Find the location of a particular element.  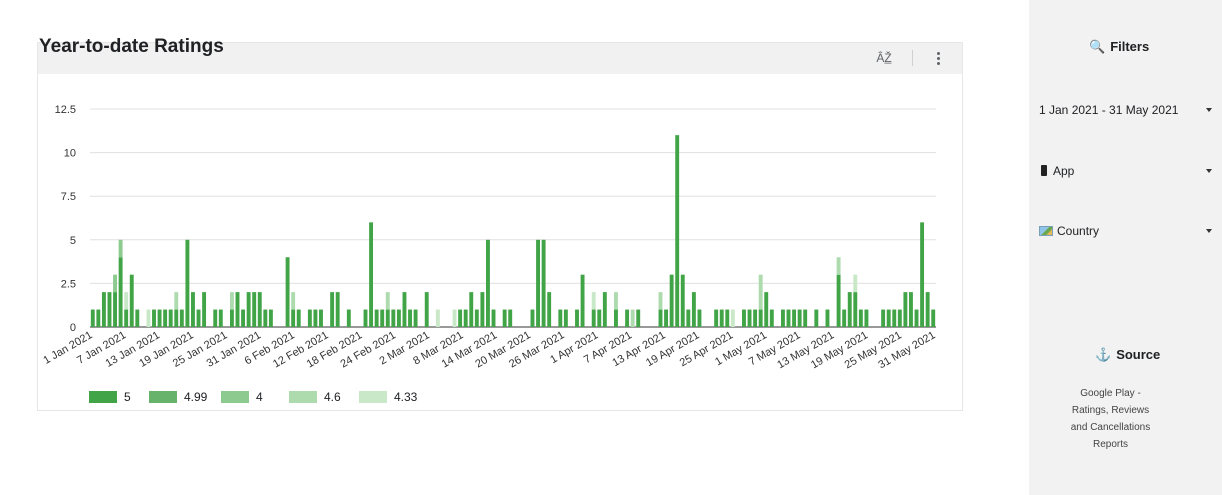

sort-icon: ÂŽ̲ is located at coordinates (884, 58).